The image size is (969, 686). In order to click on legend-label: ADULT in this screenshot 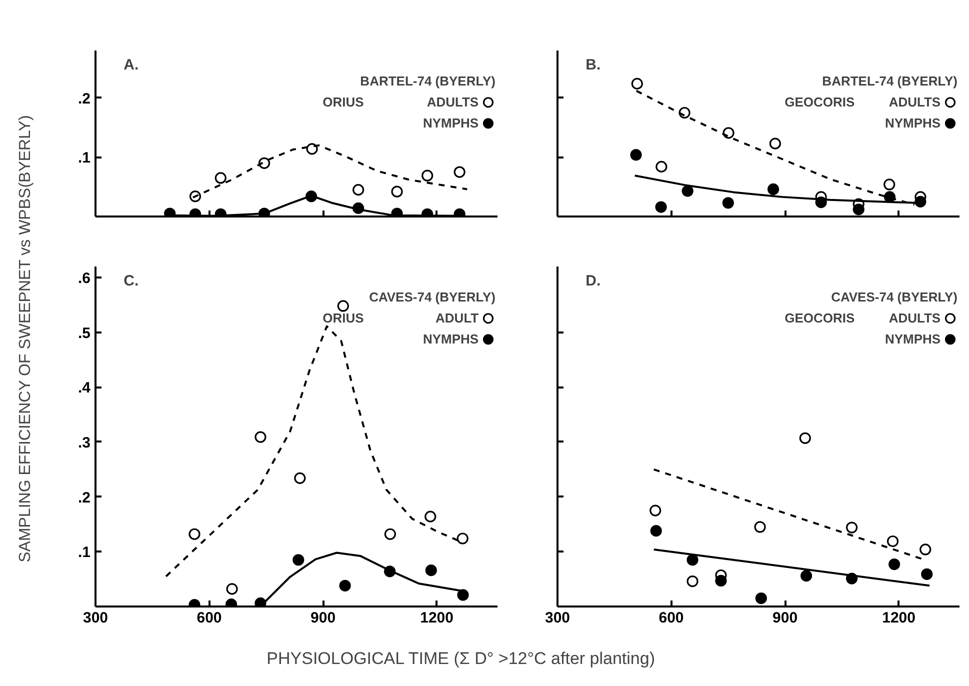, I will do `click(457, 318)`.